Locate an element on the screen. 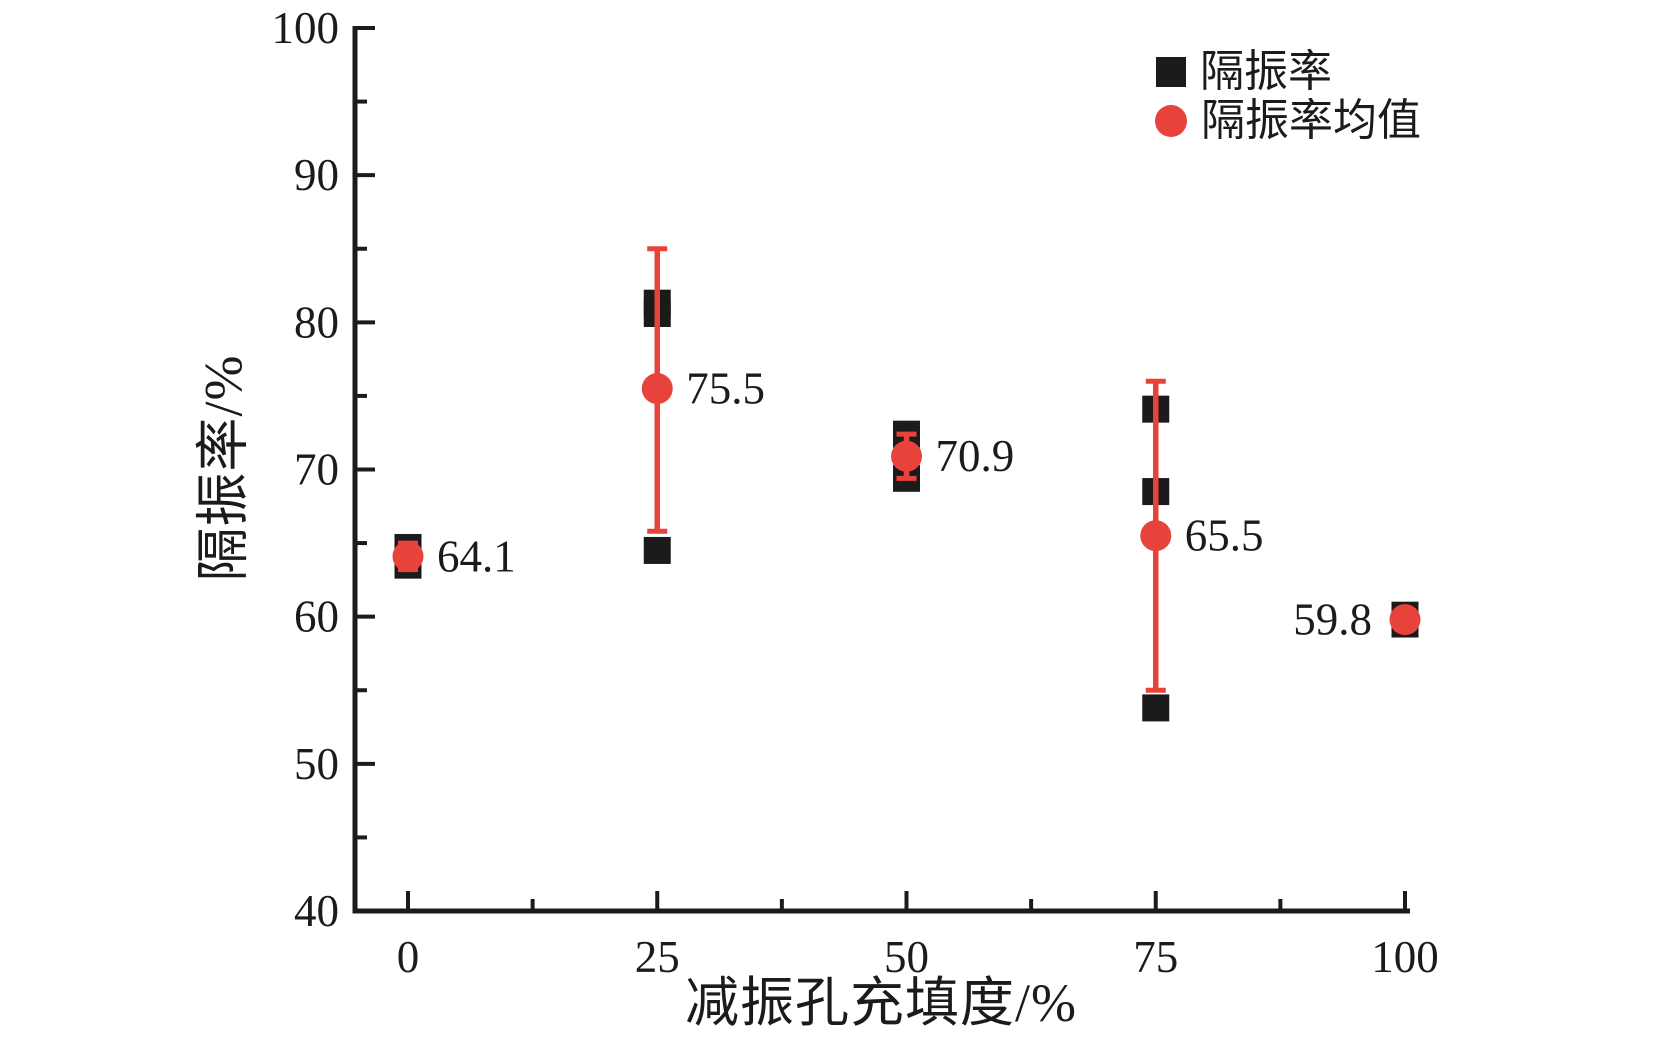  black-square-swatch-icon is located at coordinates (1171, 72).